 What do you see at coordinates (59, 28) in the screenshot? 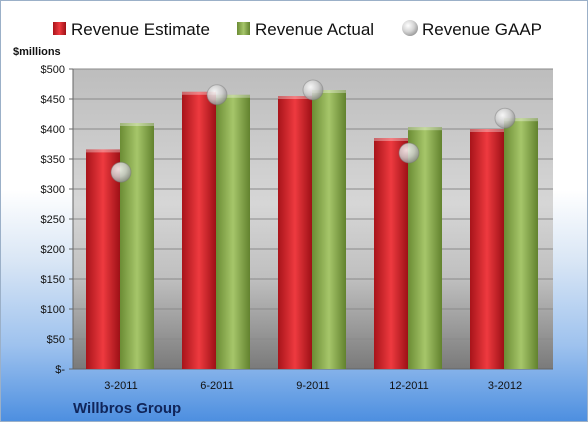
I see `legend-swatch-estimate` at bounding box center [59, 28].